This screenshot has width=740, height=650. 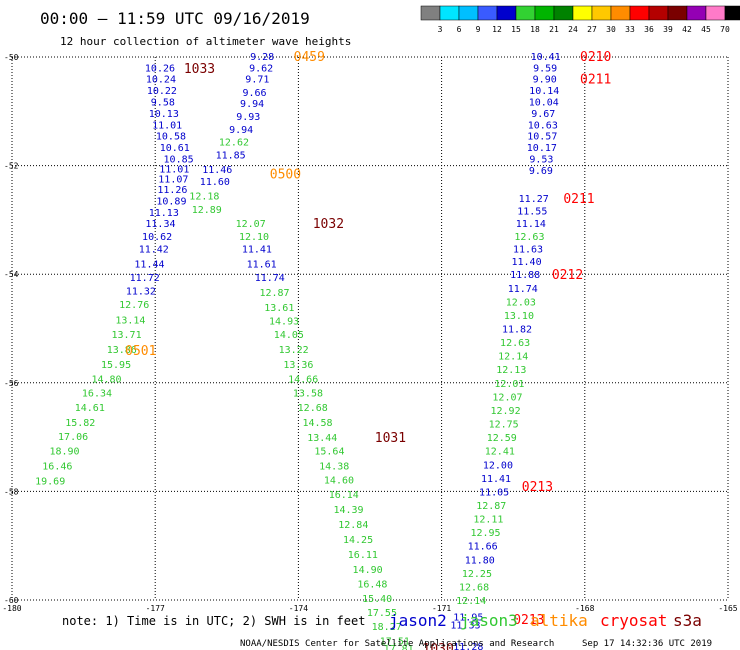 What do you see at coordinates (502, 438) in the screenshot?
I see `swh-value: 12.59` at bounding box center [502, 438].